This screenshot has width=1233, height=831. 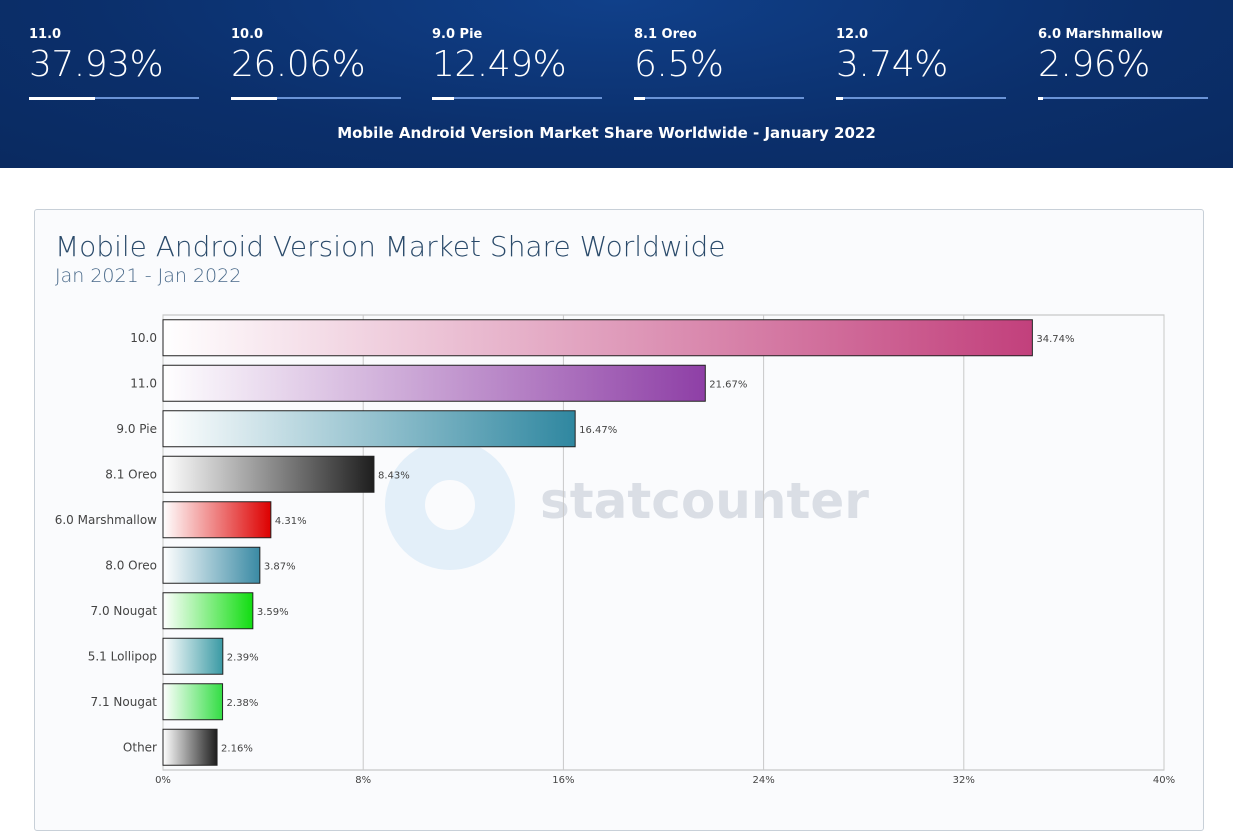 I want to click on stat-0: 11.0 37.93%, so click(x=114, y=63).